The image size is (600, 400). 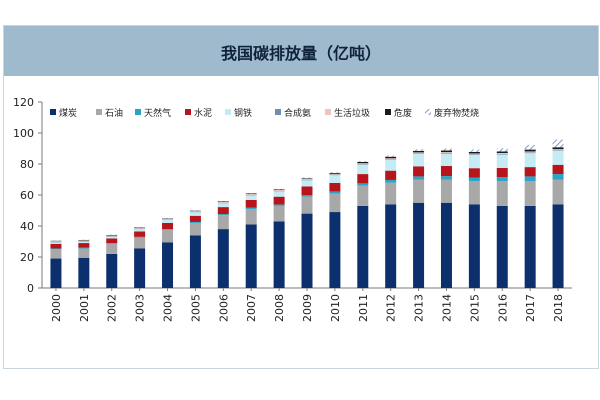 What do you see at coordinates (419, 308) in the screenshot?
I see `x-tick-label: 2013` at bounding box center [419, 308].